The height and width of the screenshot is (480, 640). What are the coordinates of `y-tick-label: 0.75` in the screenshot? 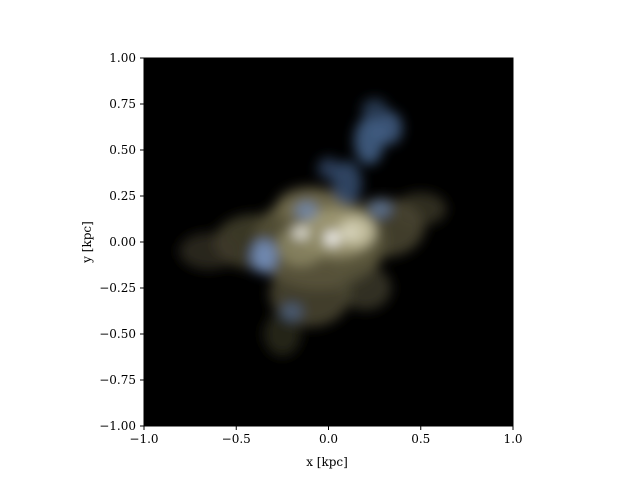 It's located at (122, 104).